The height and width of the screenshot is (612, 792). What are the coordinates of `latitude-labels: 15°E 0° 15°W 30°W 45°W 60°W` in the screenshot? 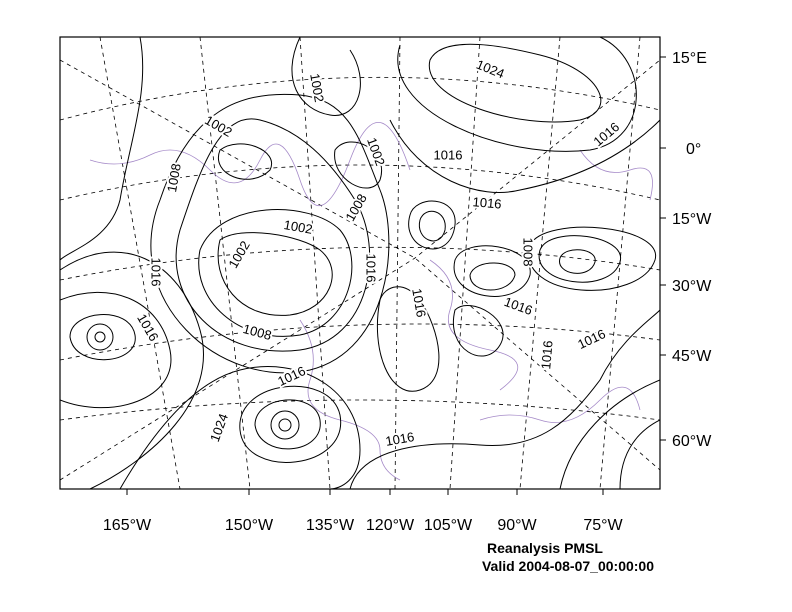 It's located at (686, 250).